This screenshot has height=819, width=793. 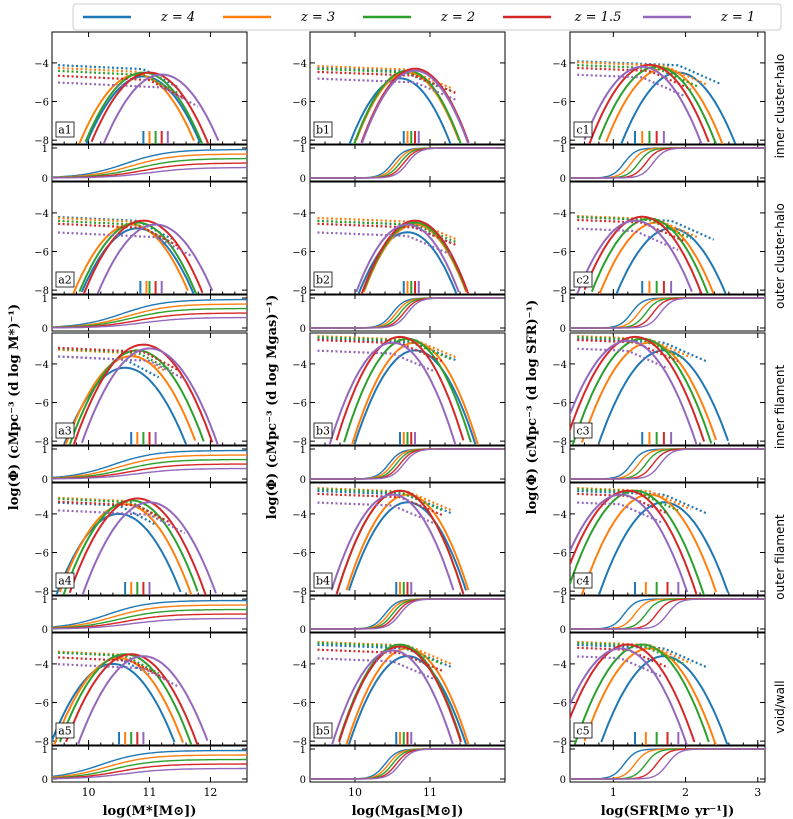 I want to click on panel-label: a5, so click(x=65, y=731).